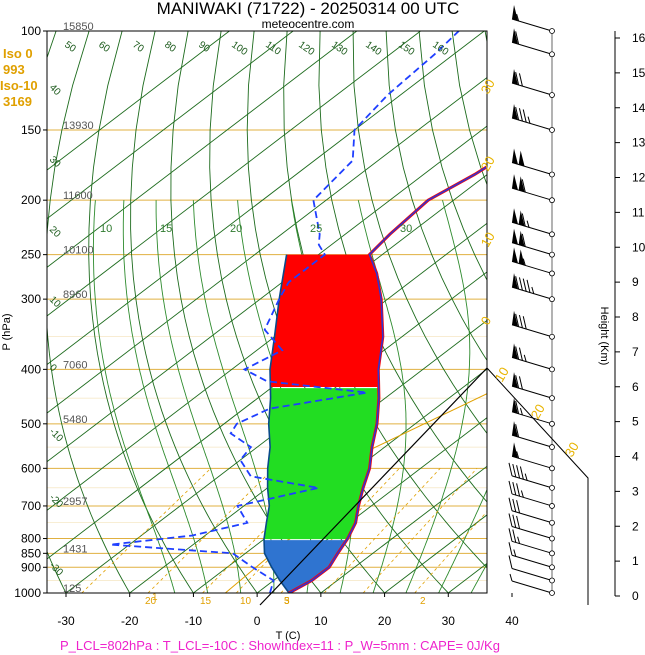 Image resolution: width=645 pixels, height=655 pixels. What do you see at coordinates (56, 569) in the screenshot?
I see `dry-adiabat-label-left: -30` at bounding box center [56, 569].